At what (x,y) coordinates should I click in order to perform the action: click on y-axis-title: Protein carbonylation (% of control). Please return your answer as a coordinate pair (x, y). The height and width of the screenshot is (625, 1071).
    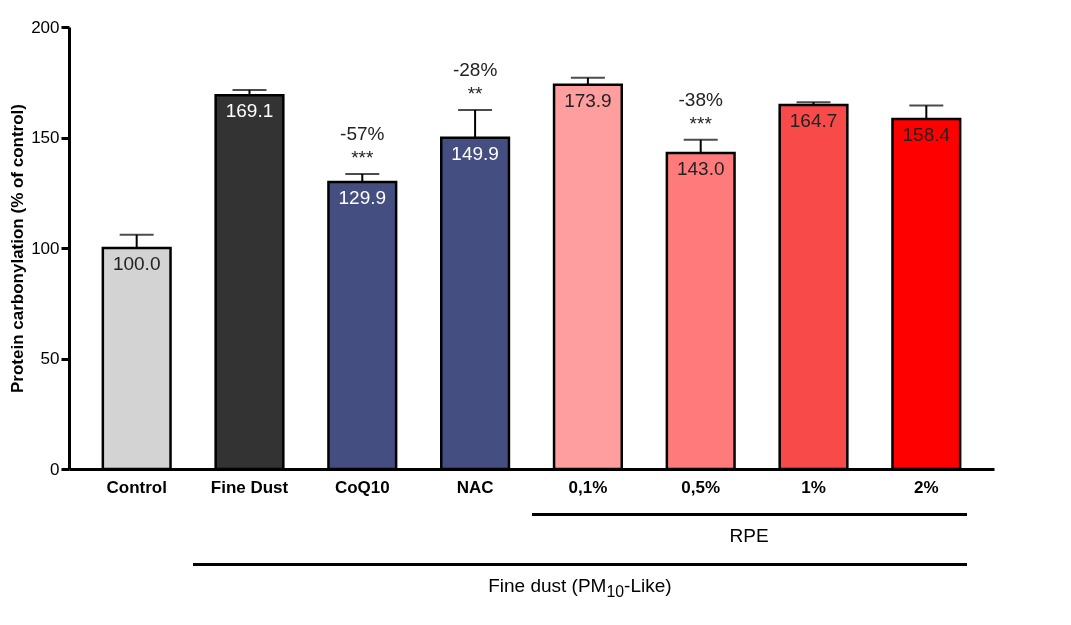
    Looking at the image, I should click on (18, 248).